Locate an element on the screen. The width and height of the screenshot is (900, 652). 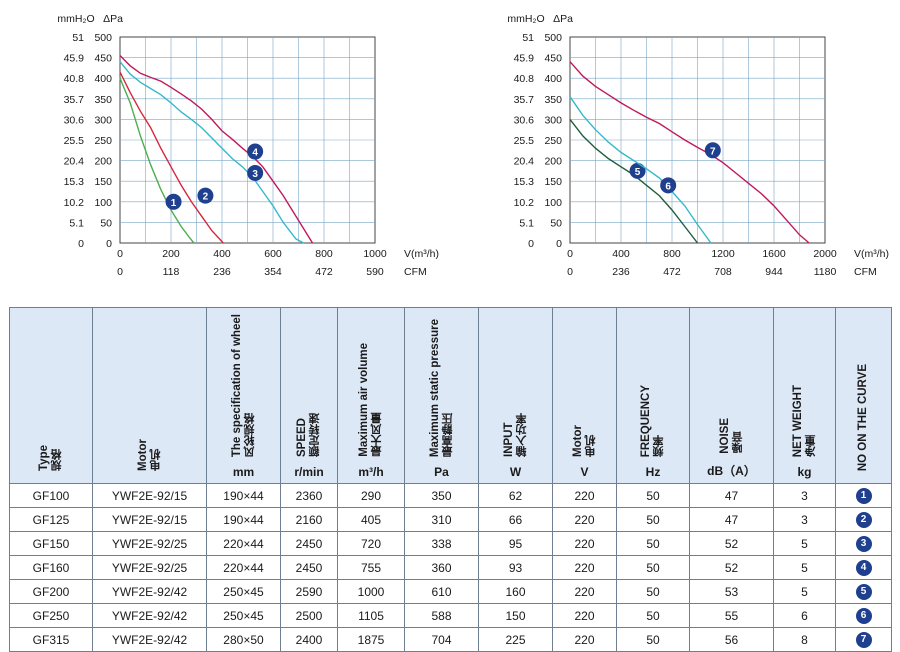
cell-curve: 6 is located at coordinates (863, 616).